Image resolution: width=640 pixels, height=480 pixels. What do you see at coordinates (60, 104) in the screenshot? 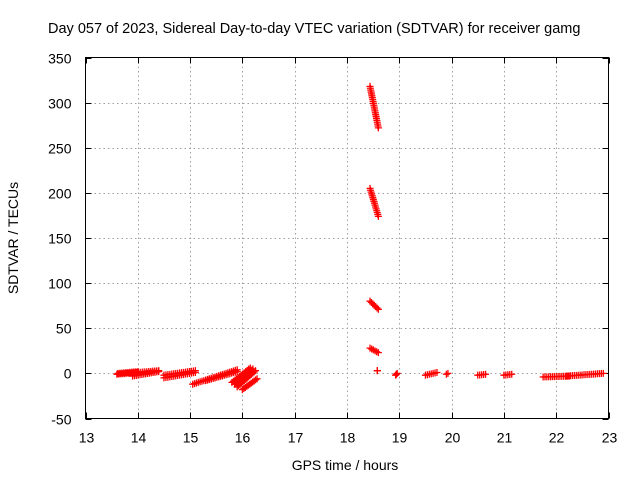
I see `y-tick-label: 300` at bounding box center [60, 104].